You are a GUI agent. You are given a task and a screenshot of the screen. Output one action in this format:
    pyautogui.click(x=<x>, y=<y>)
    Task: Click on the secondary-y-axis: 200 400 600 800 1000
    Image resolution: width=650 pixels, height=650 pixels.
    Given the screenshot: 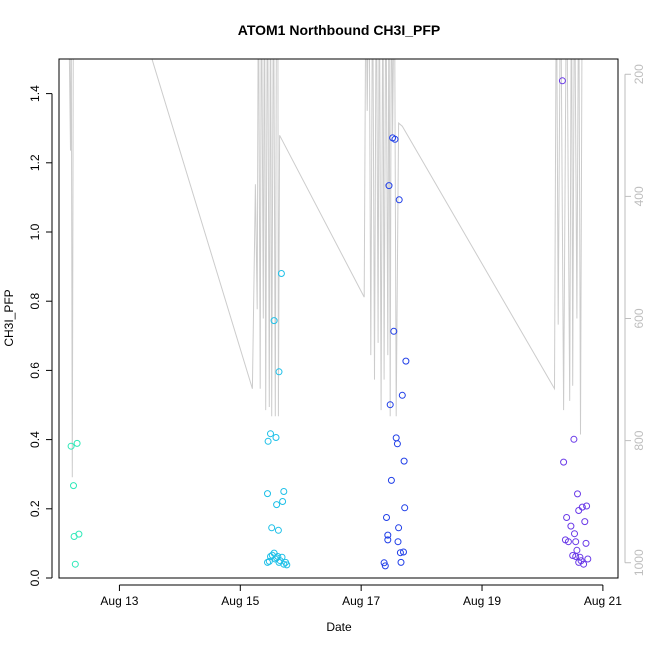 What is the action you would take?
    pyautogui.click(x=635, y=320)
    